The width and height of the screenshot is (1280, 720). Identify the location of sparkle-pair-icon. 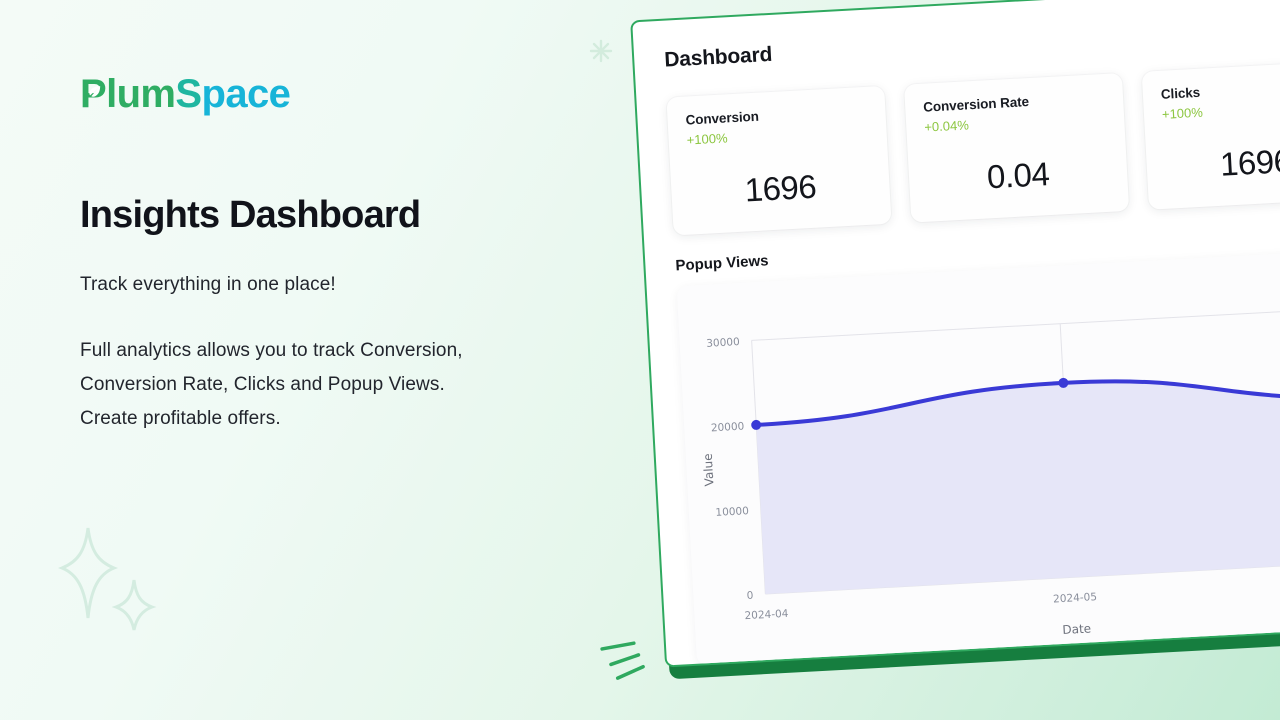
(107, 579).